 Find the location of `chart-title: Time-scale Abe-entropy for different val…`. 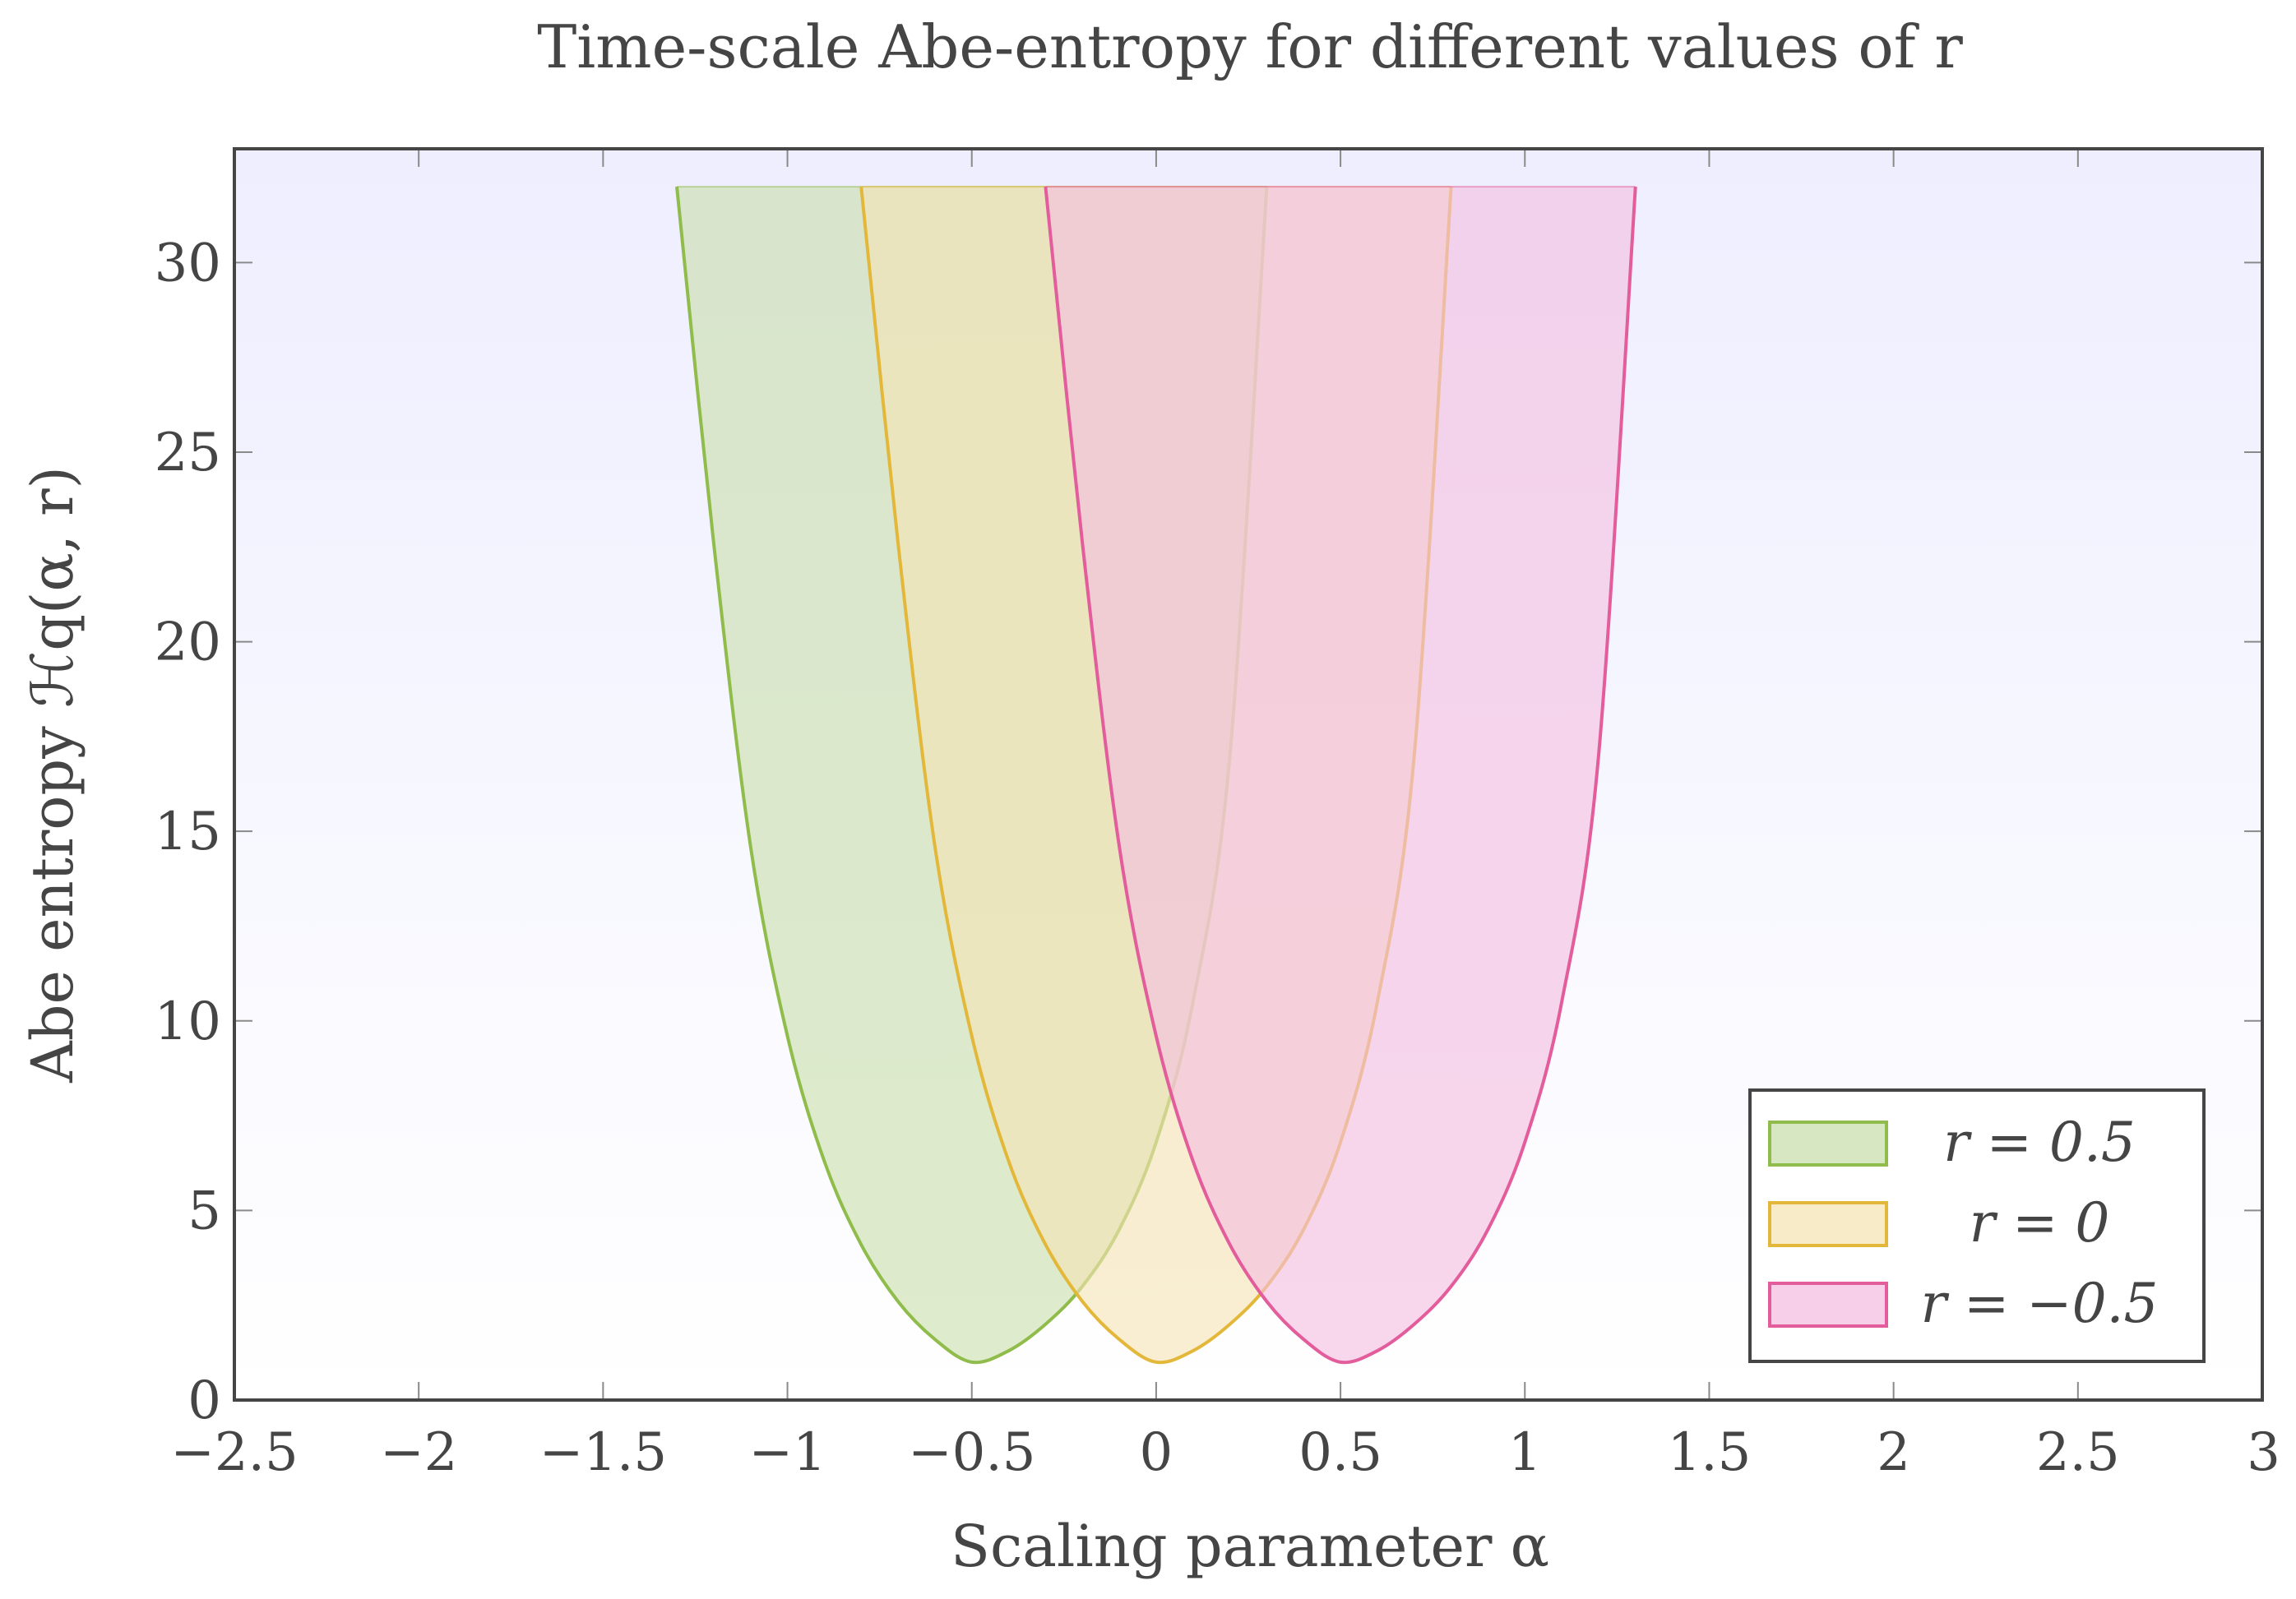

chart-title: Time-scale Abe-entropy for different val… is located at coordinates (1250, 46).